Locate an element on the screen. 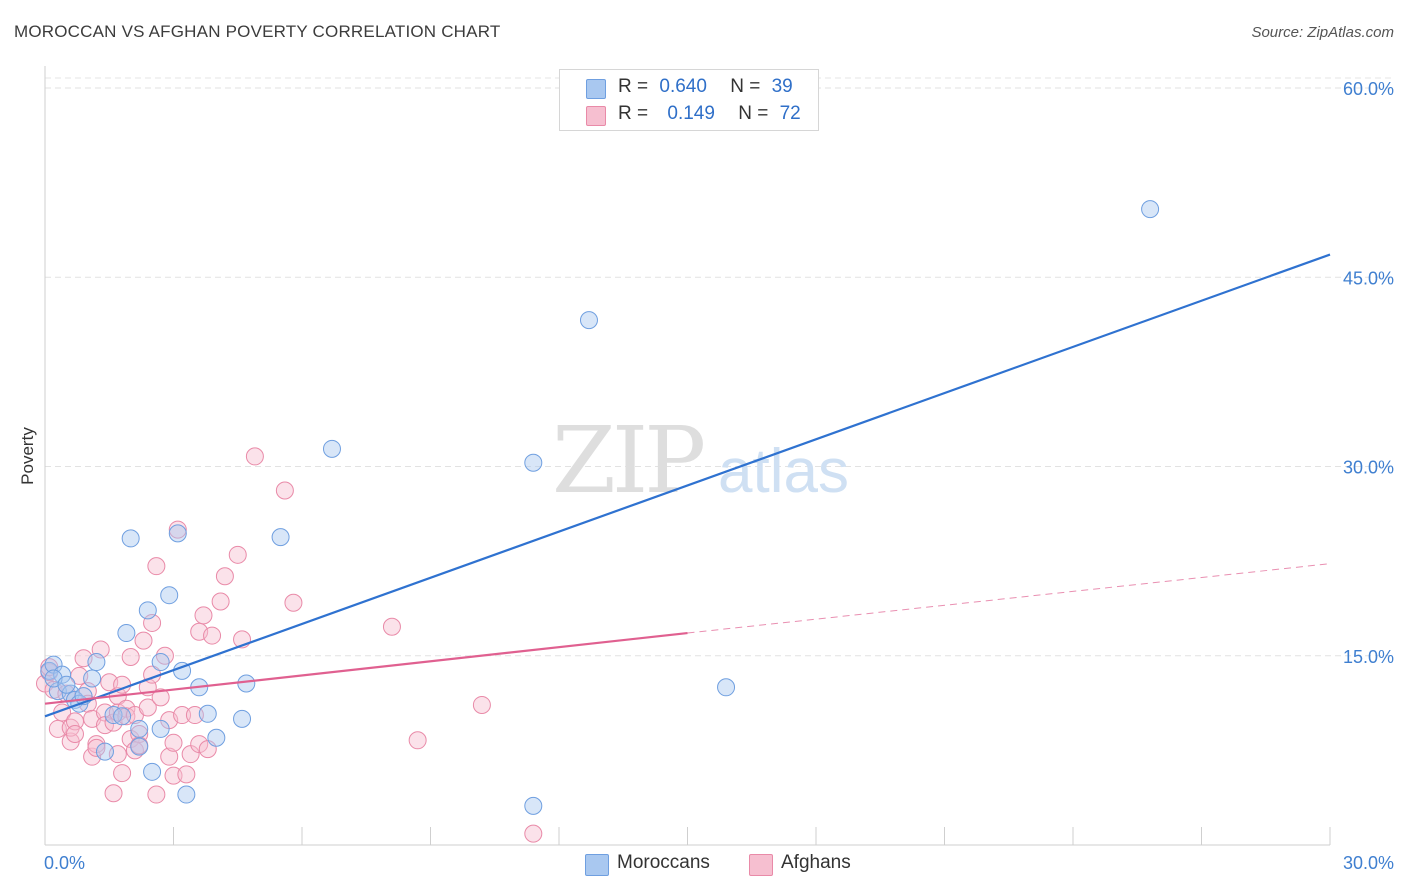 The width and height of the screenshot is (1406, 892). x-tick-label: 0.0% is located at coordinates (64, 863).